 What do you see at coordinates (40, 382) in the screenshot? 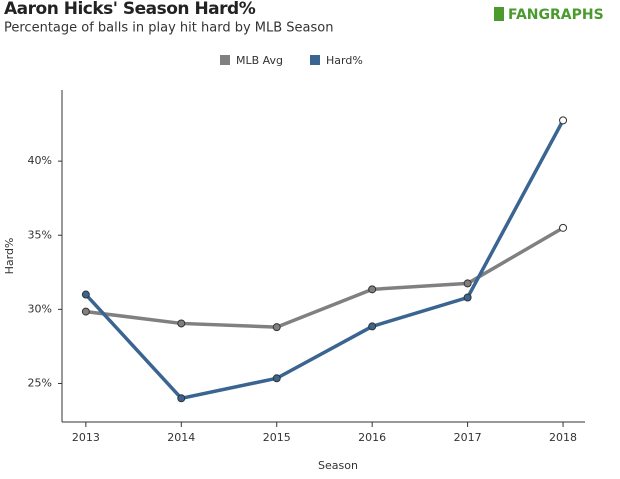
I see `y-tick-label: 25%` at bounding box center [40, 382].